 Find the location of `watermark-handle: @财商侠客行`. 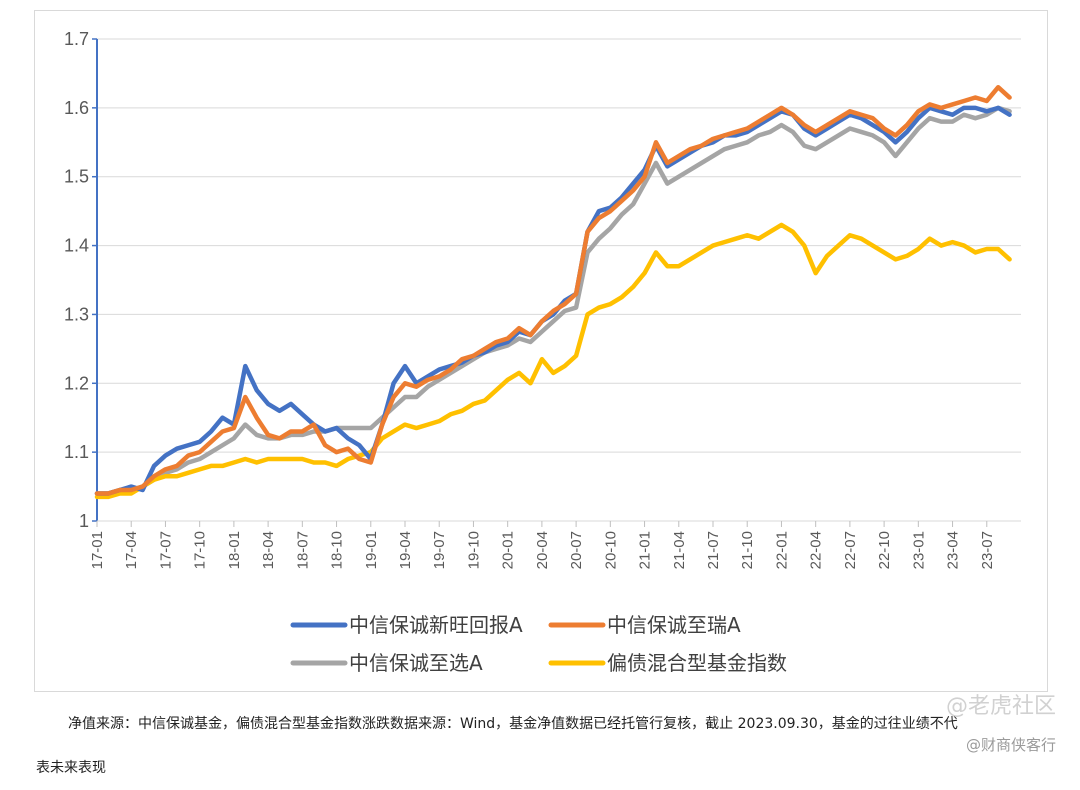

watermark-handle: @财商侠客行 is located at coordinates (1010, 745).